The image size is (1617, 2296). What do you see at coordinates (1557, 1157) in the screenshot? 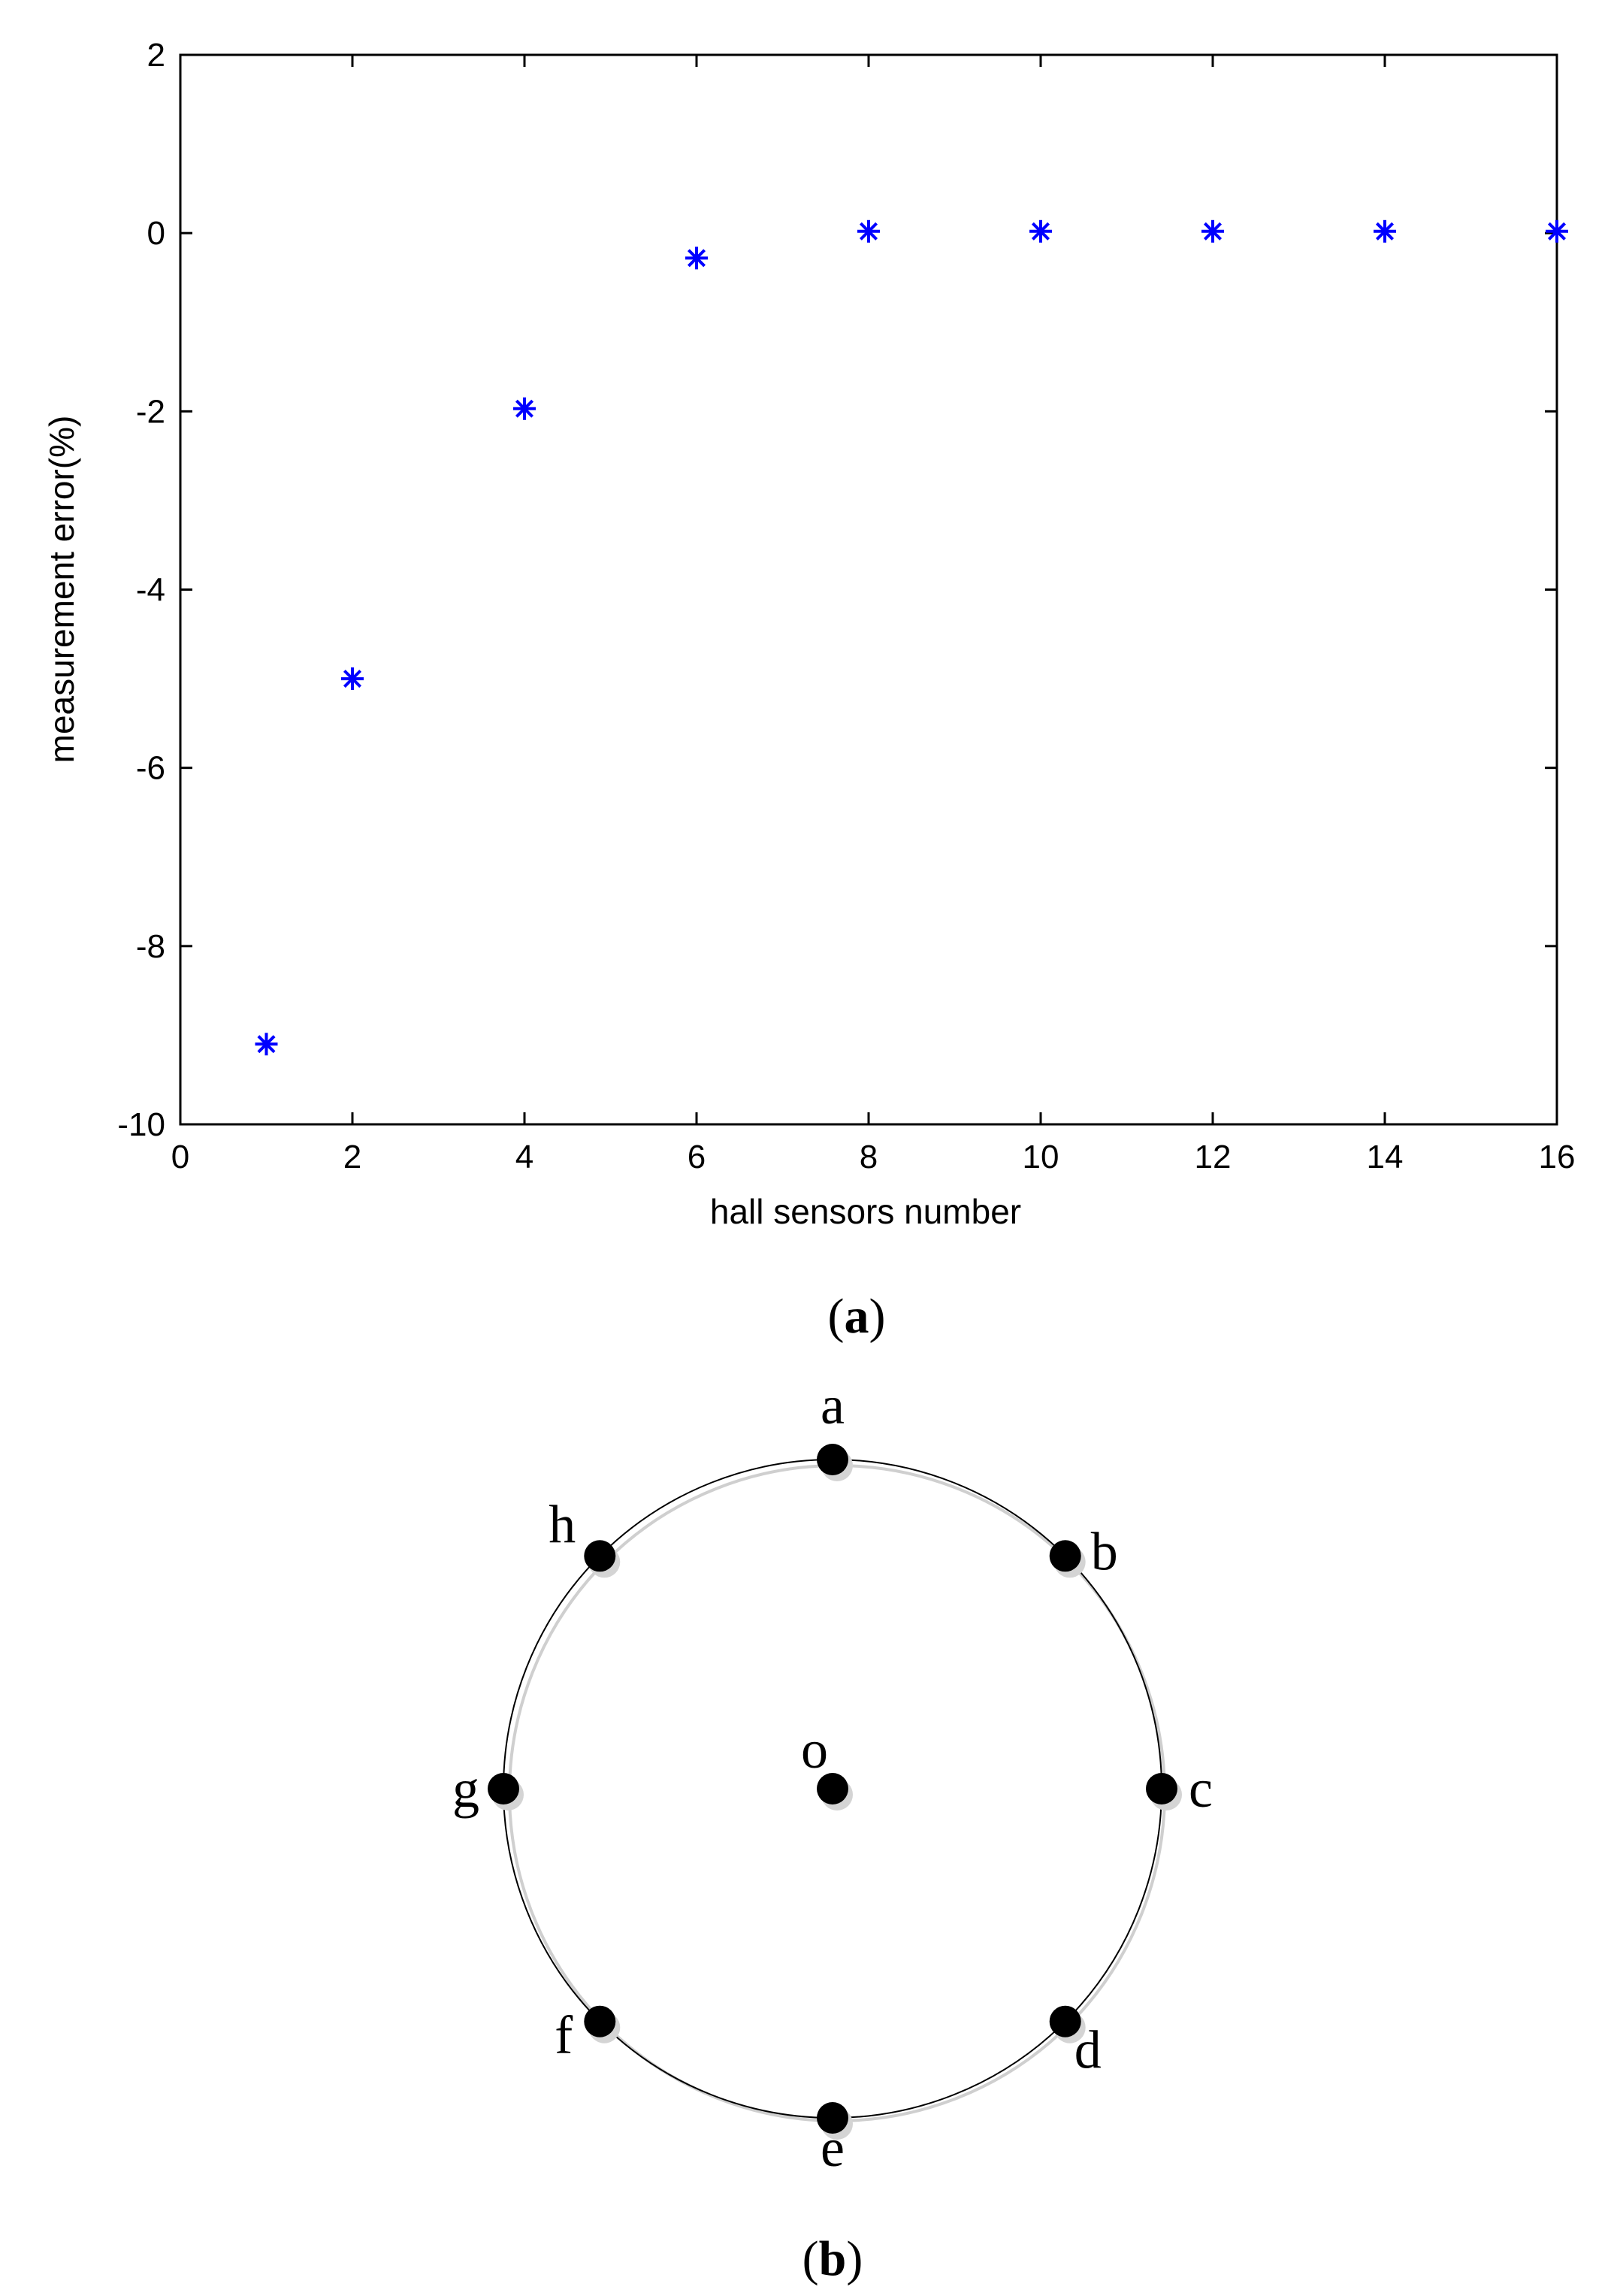
I see `x-tick-label: 16` at bounding box center [1557, 1157].